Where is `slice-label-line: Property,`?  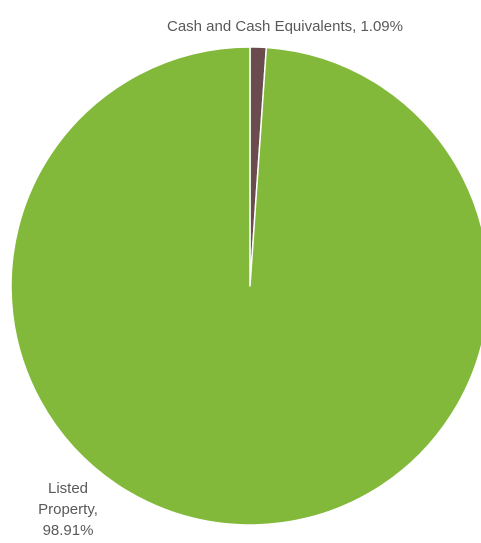 slice-label-line: Property, is located at coordinates (68, 509).